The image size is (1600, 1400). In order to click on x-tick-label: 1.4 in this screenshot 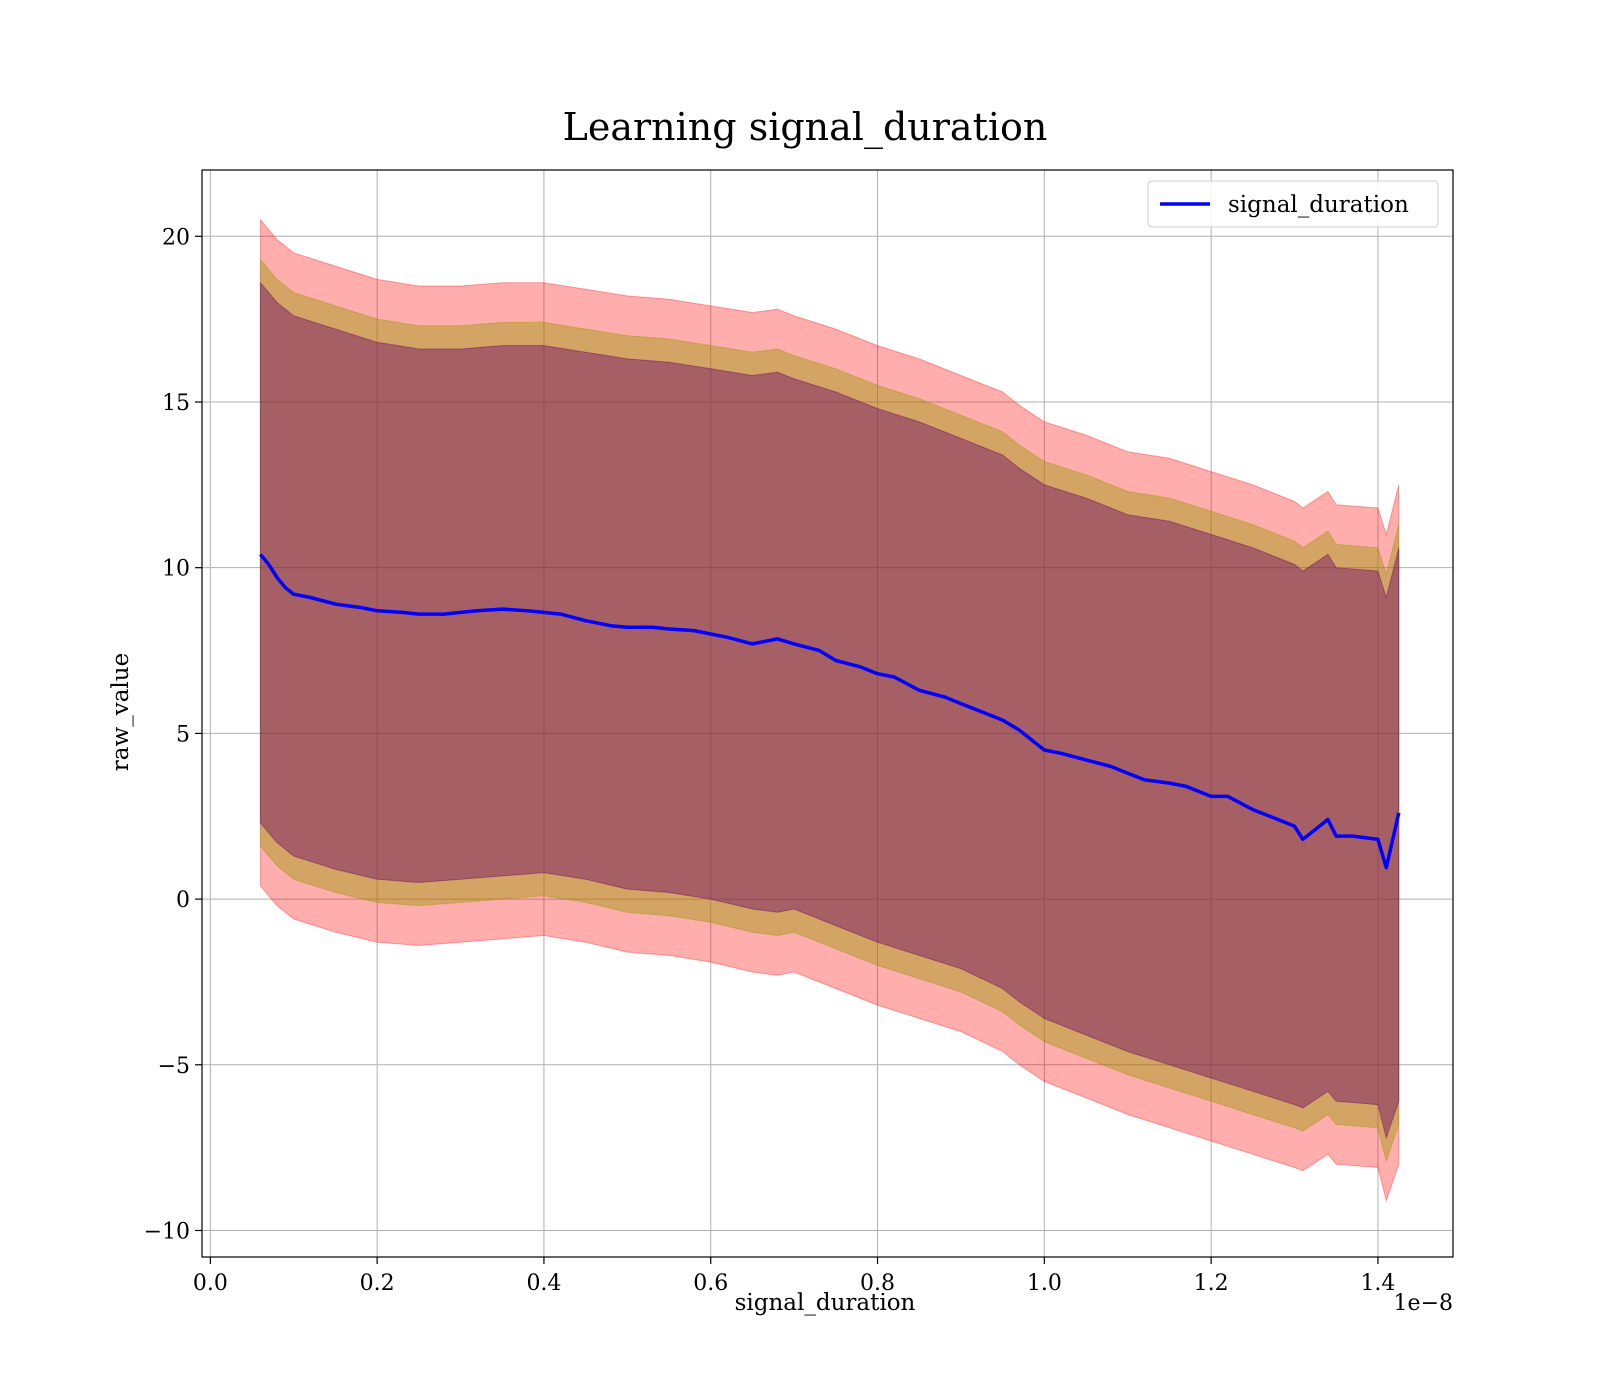, I will do `click(1377, 1283)`.